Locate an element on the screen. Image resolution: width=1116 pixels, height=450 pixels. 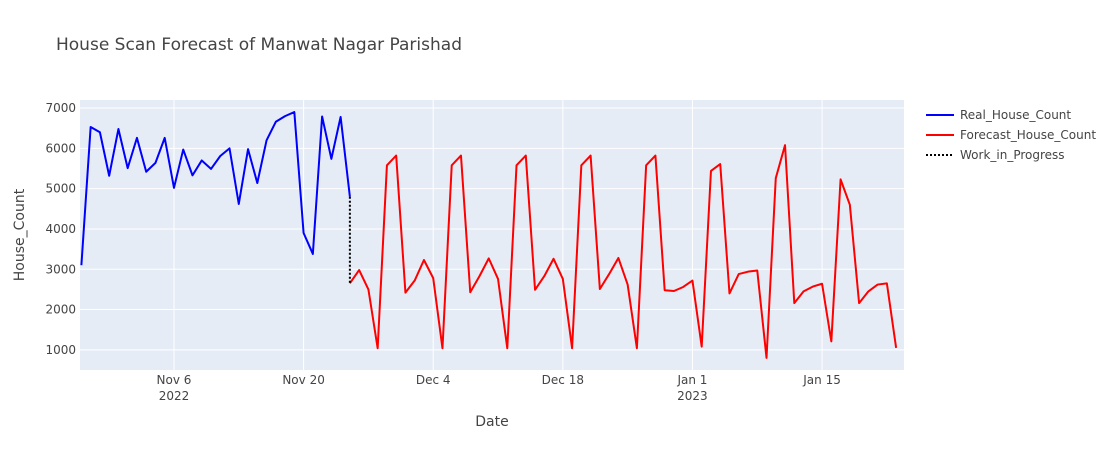
x-tick-label: Dec 18 is located at coordinates (563, 380).